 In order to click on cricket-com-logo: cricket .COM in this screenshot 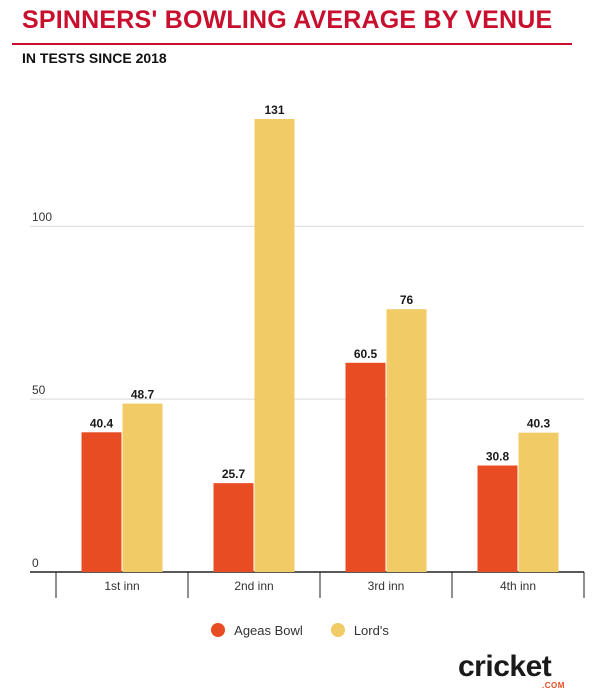, I will do `click(517, 670)`.